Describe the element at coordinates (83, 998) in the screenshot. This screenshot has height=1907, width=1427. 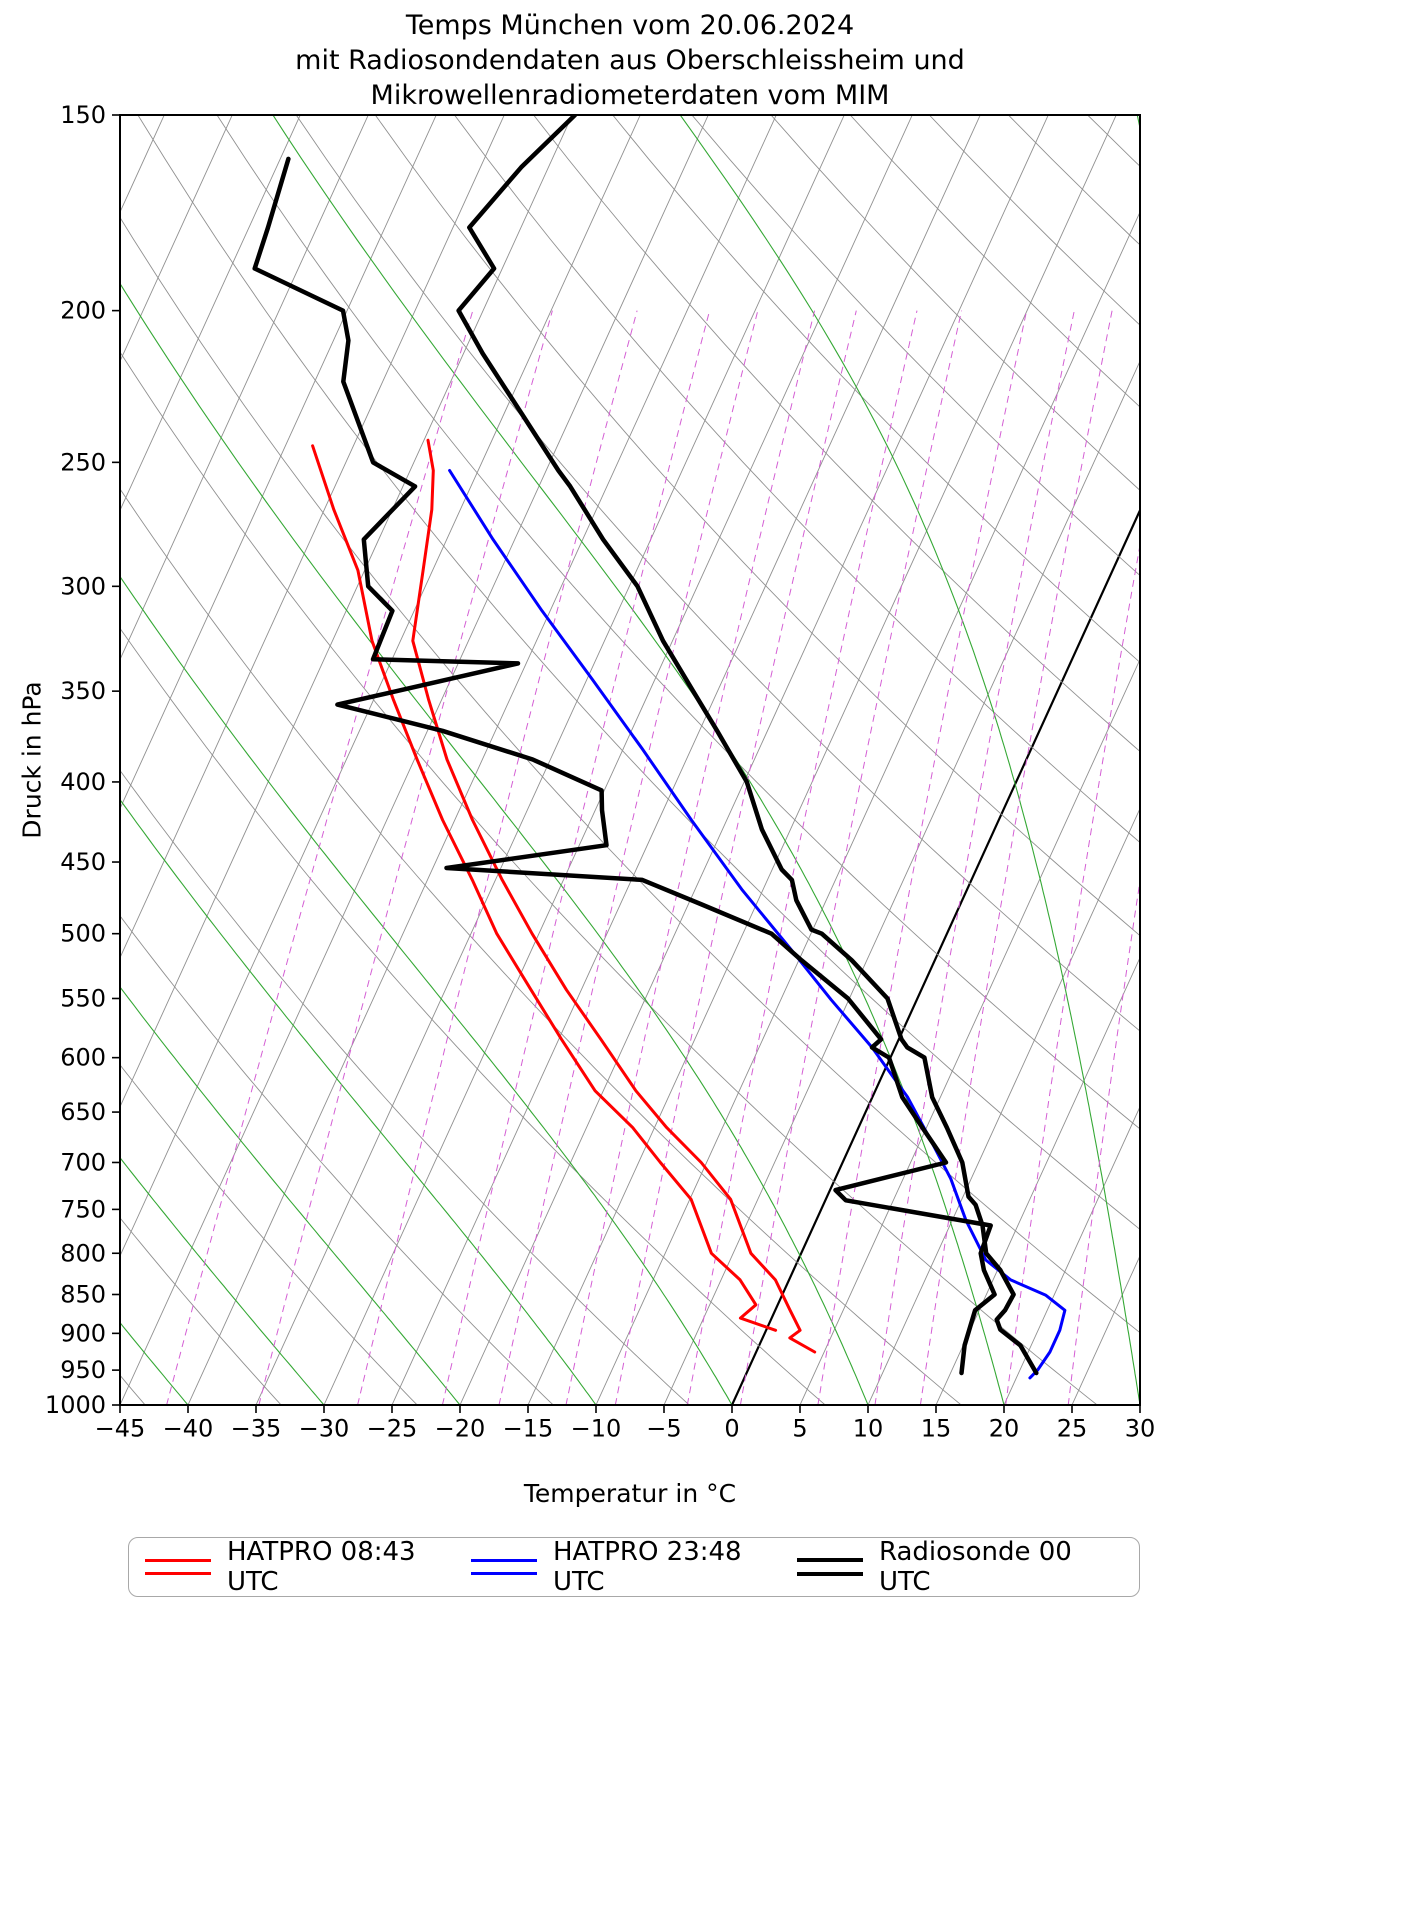
I see `y-tick-label: 550` at that location.